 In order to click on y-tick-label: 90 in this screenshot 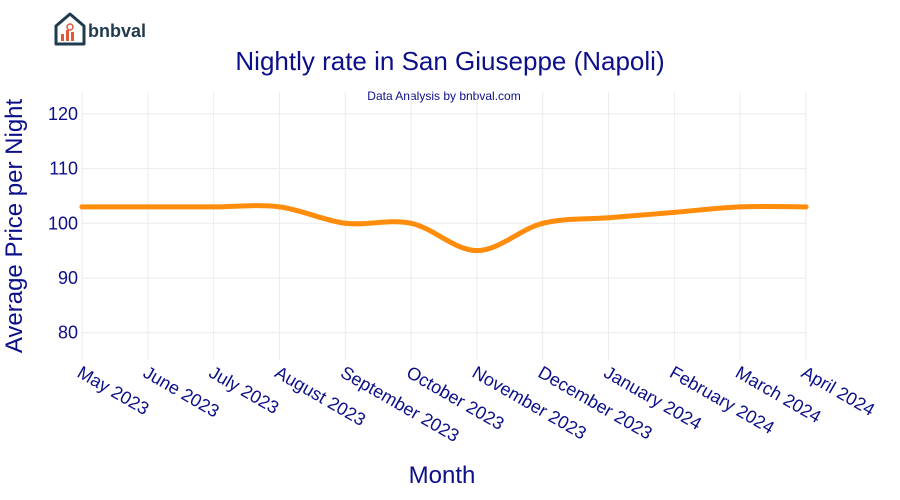, I will do `click(68, 278)`.